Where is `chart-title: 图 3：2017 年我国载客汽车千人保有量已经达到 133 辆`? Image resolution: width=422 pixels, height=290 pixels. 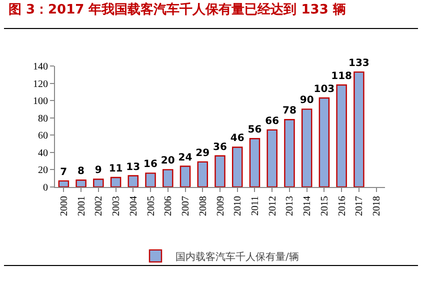
chart-title: 图 3：2017 年我国载客汽车千人保有量已经达到 133 辆 is located at coordinates (177, 9).